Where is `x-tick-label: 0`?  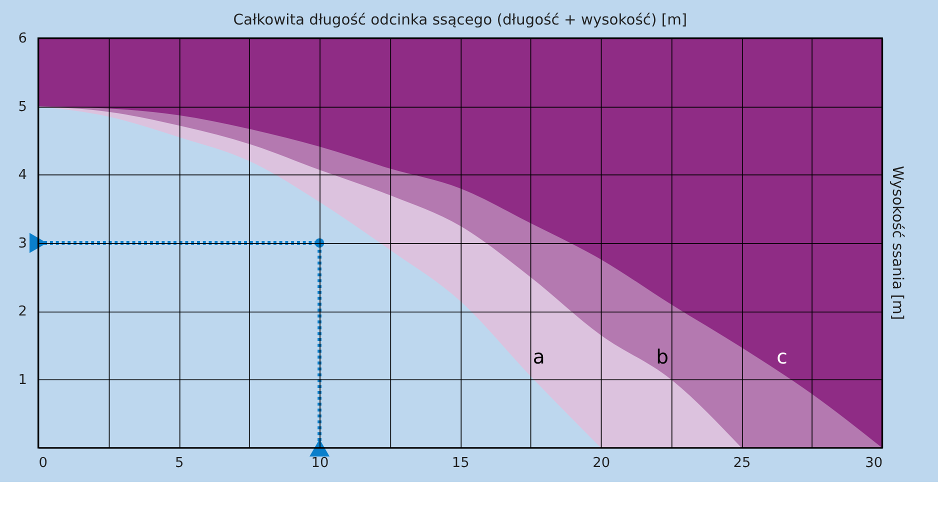 x-tick-label: 0 is located at coordinates (43, 462).